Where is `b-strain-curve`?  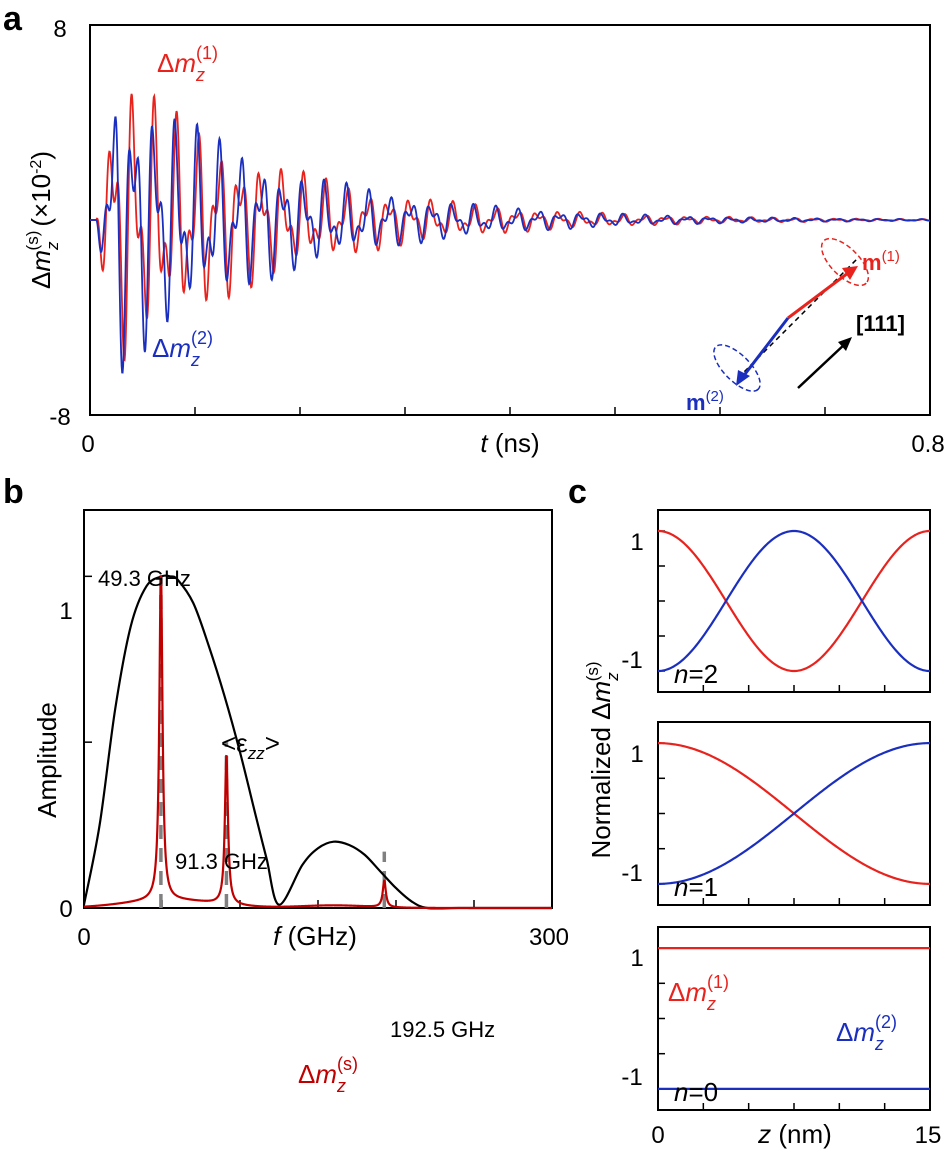 b-strain-curve is located at coordinates (317, 742).